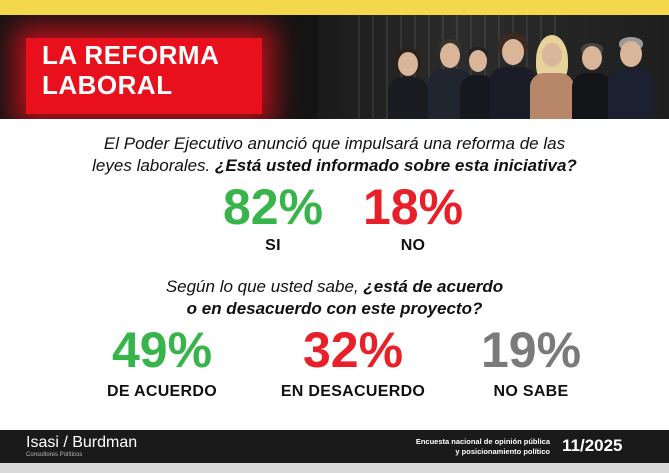  What do you see at coordinates (531, 391) in the screenshot?
I see `stat-label-no-sabe: NO SABE` at bounding box center [531, 391].